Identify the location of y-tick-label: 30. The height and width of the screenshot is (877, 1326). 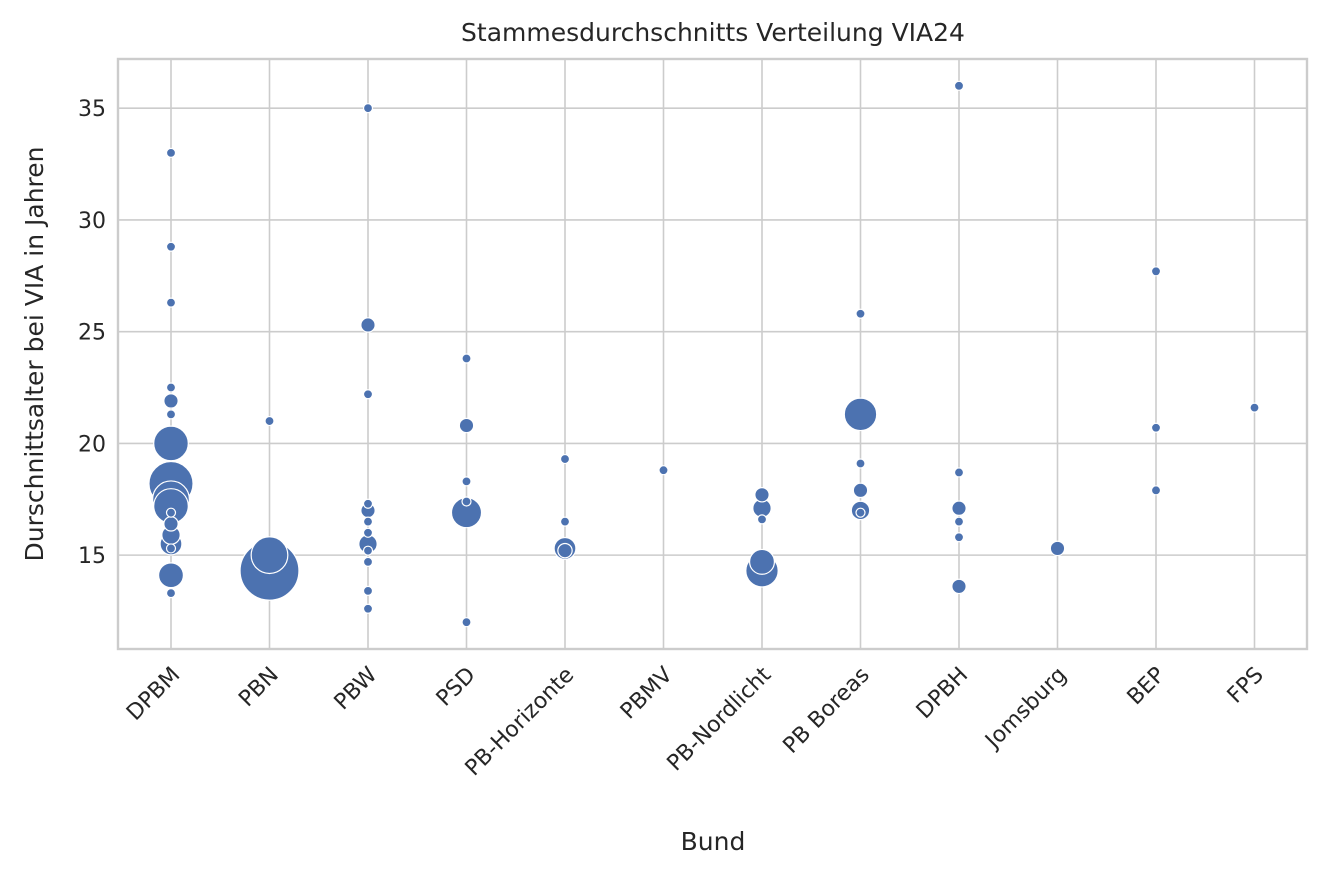
(92, 221).